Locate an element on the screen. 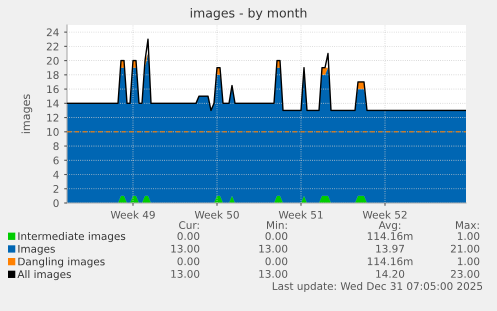  text: Avg: is located at coordinates (389, 226).